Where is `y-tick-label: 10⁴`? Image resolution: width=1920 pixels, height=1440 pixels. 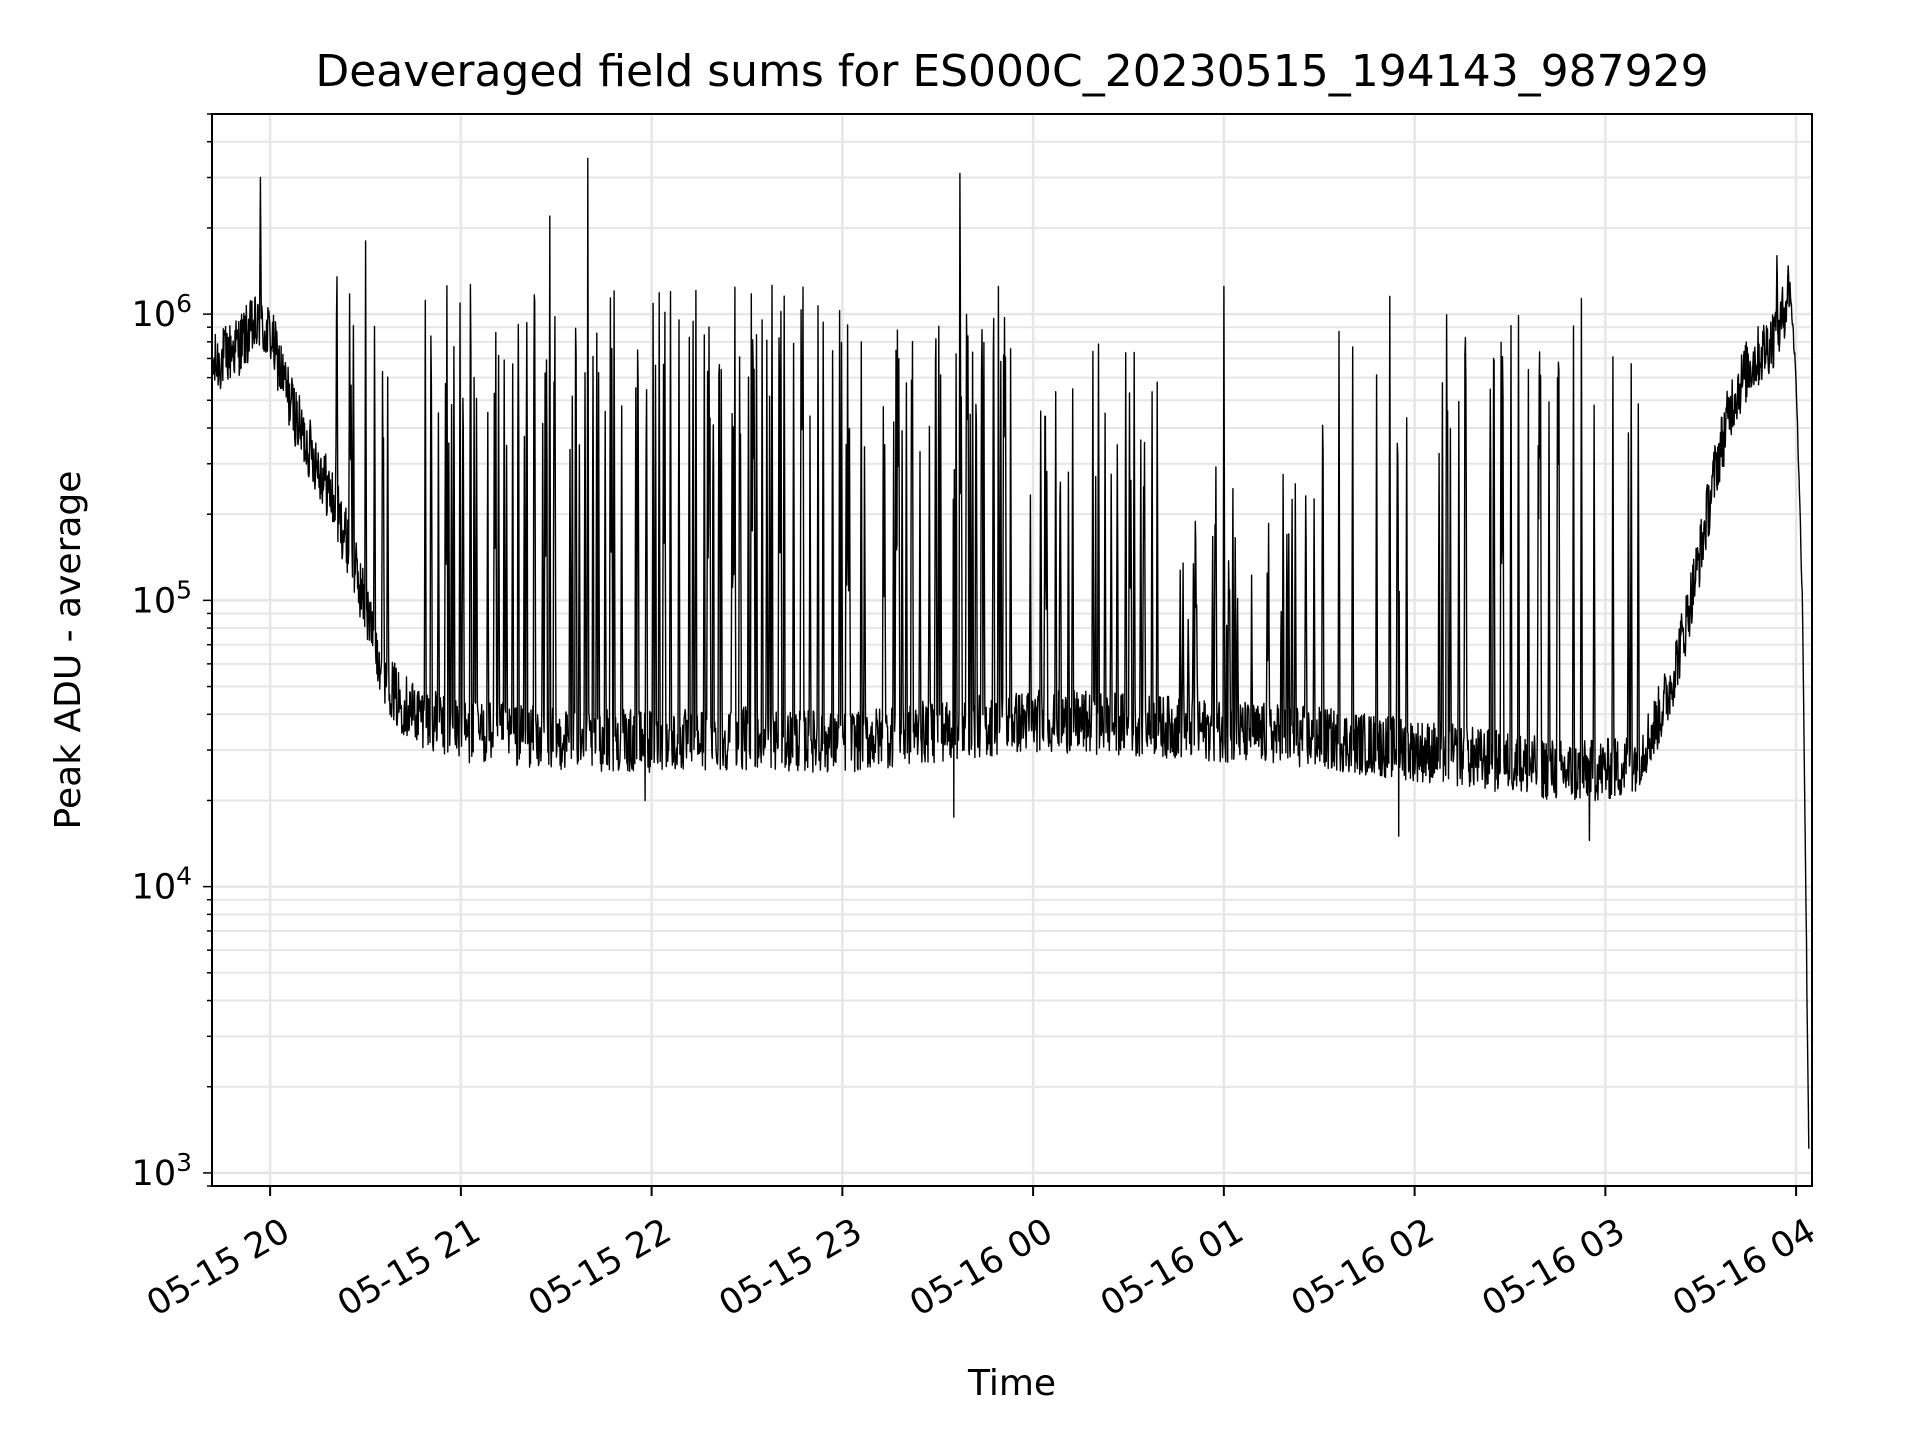 y-tick-label: 10⁴ is located at coordinates (162, 885).